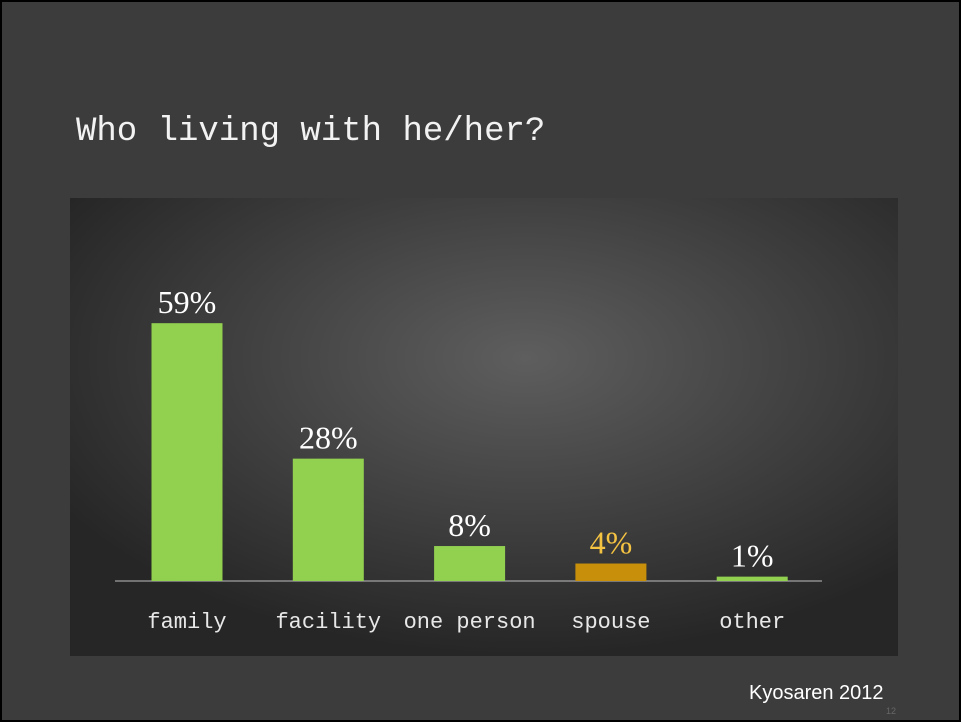 This screenshot has width=961, height=722. I want to click on value-label: 4%, so click(611, 543).